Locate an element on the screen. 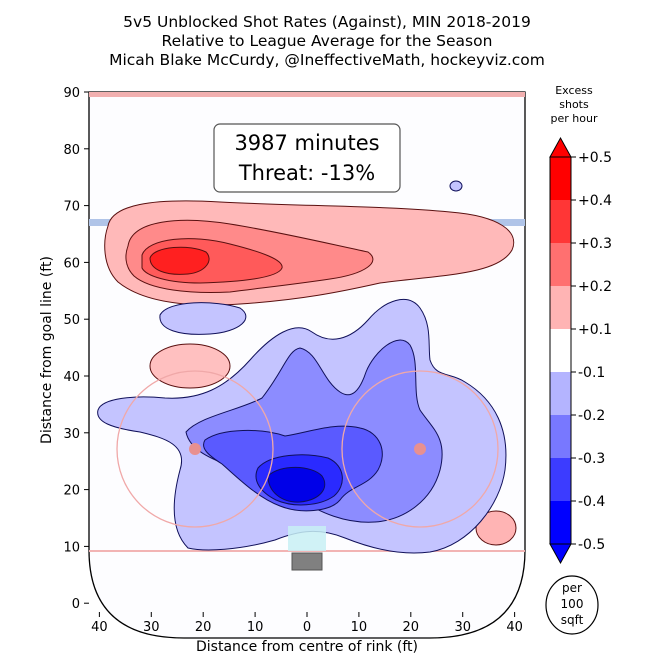  unit-badge is located at coordinates (572, 605).